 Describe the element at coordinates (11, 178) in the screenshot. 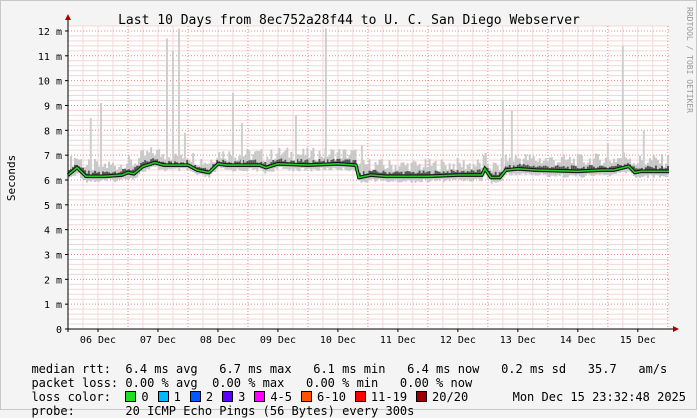

I see `y-axis-label: Seconds` at that location.